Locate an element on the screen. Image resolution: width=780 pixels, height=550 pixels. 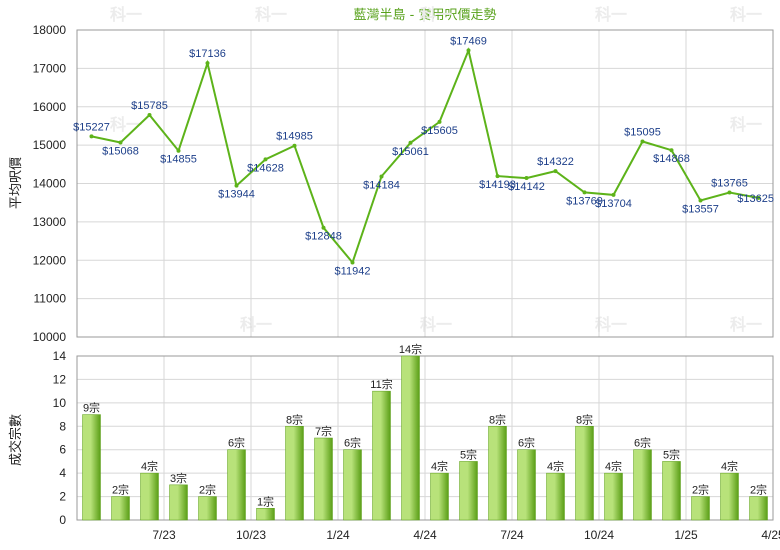
watermark-text-0: 科一 is located at coordinates (126, 14).